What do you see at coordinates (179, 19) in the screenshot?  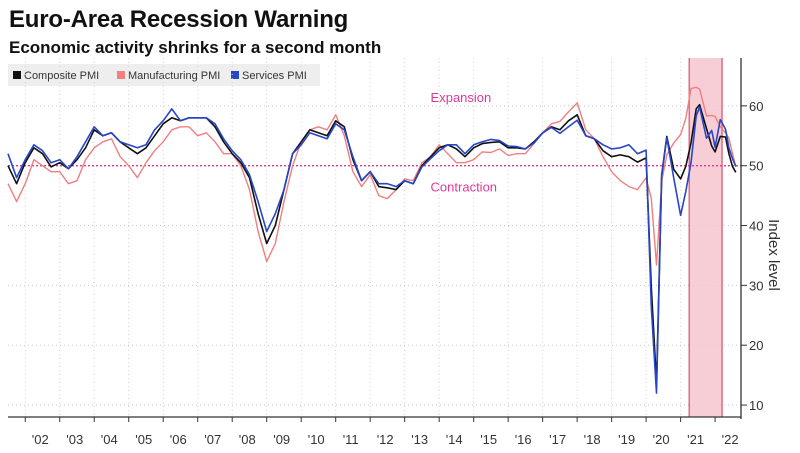 I see `chart-title: Euro-Area Recession Warning` at bounding box center [179, 19].